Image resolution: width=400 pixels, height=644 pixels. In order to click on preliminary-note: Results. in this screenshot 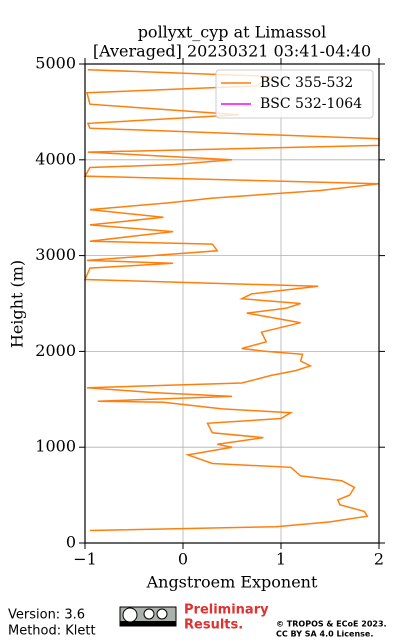, I will do `click(213, 625)`.